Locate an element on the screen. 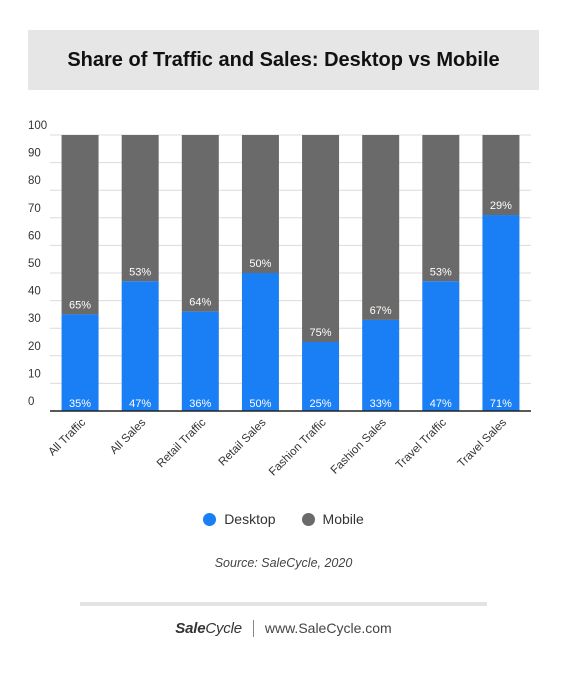 Image resolution: width=567 pixels, height=680 pixels. x-tick-label: Fashion Sales is located at coordinates (359, 446).